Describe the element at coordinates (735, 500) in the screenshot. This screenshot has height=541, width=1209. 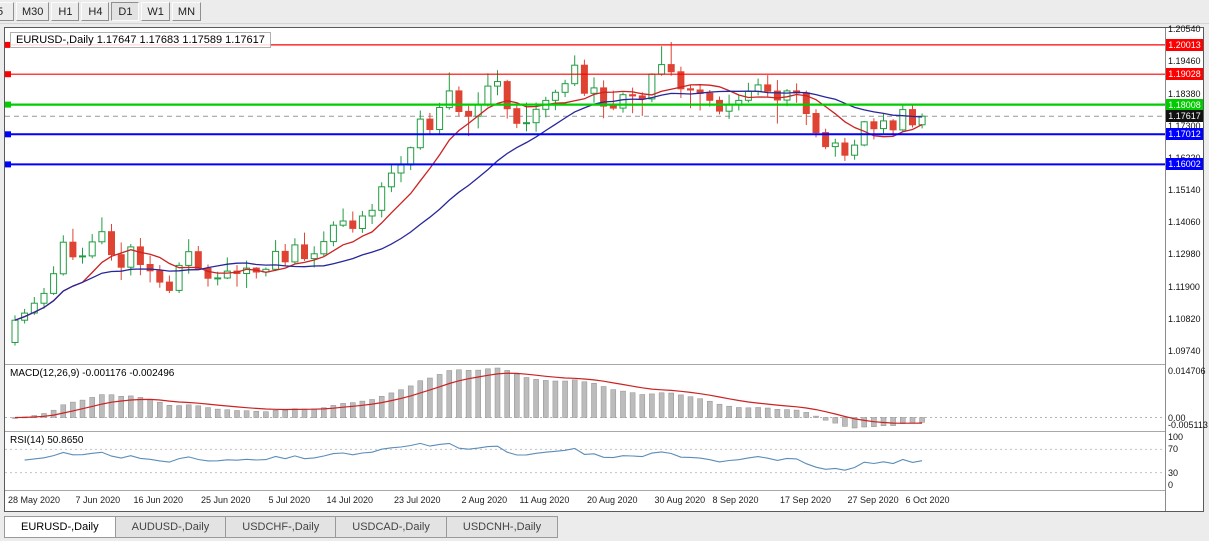
I see `date-label: 8 Sep 2020` at that location.